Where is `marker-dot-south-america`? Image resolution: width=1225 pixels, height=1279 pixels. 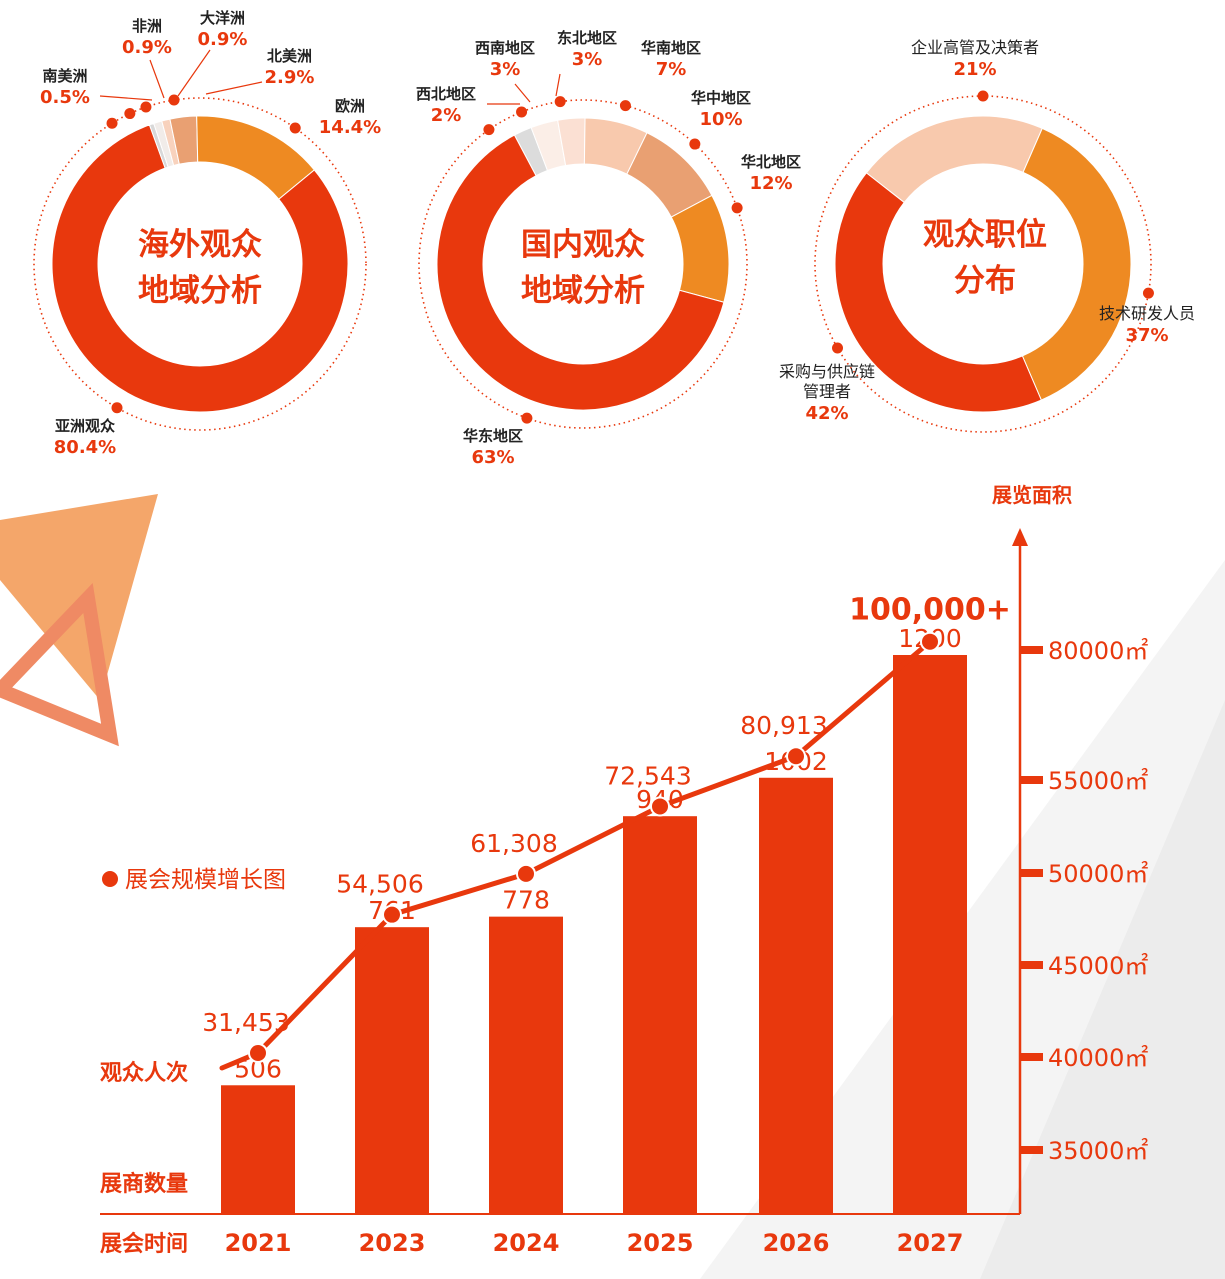 marker-dot-south-america is located at coordinates (112, 123).